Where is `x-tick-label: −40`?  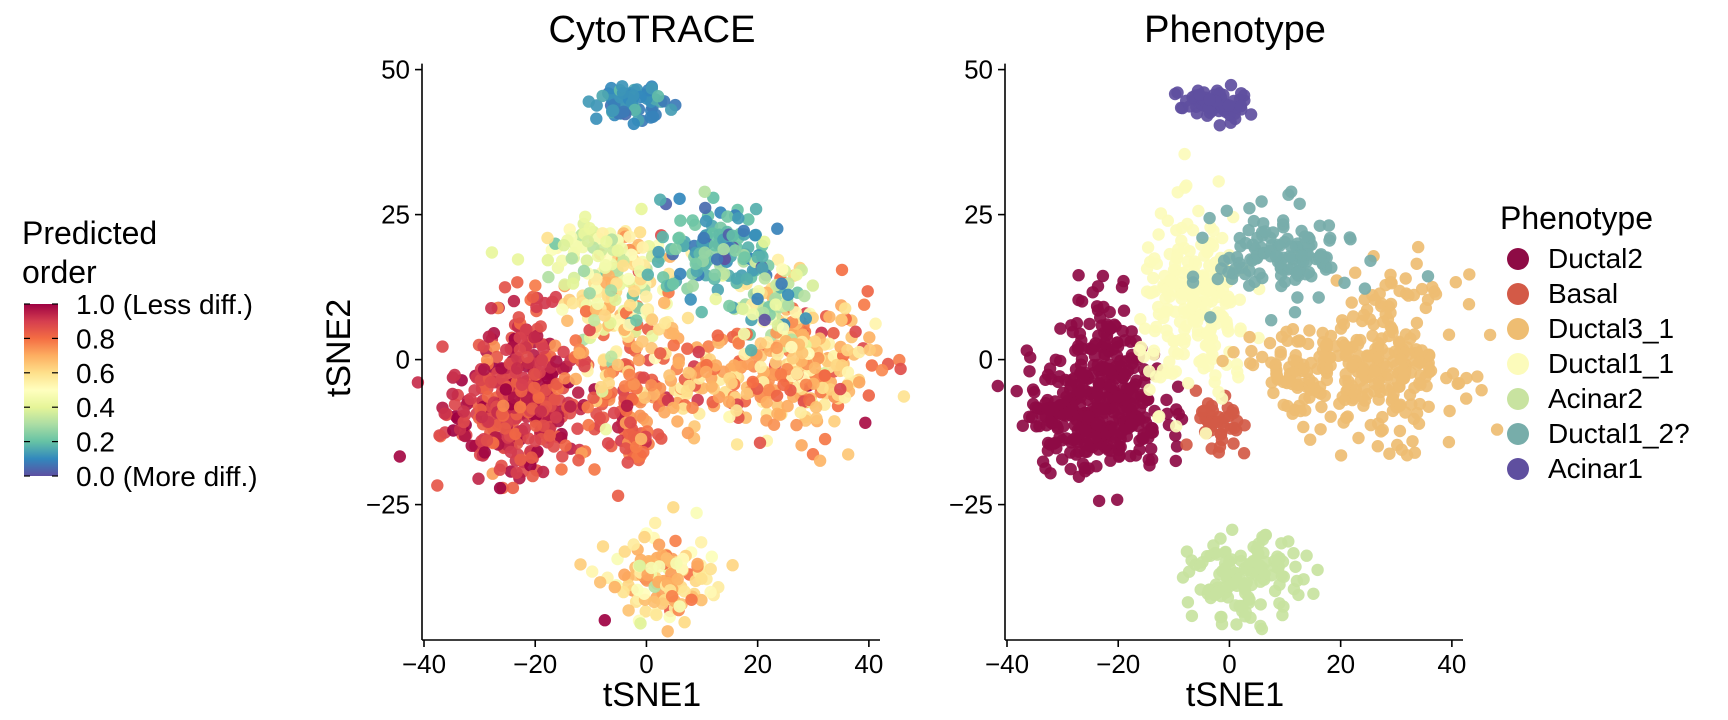
x-tick-label: −40 is located at coordinates (1007, 664).